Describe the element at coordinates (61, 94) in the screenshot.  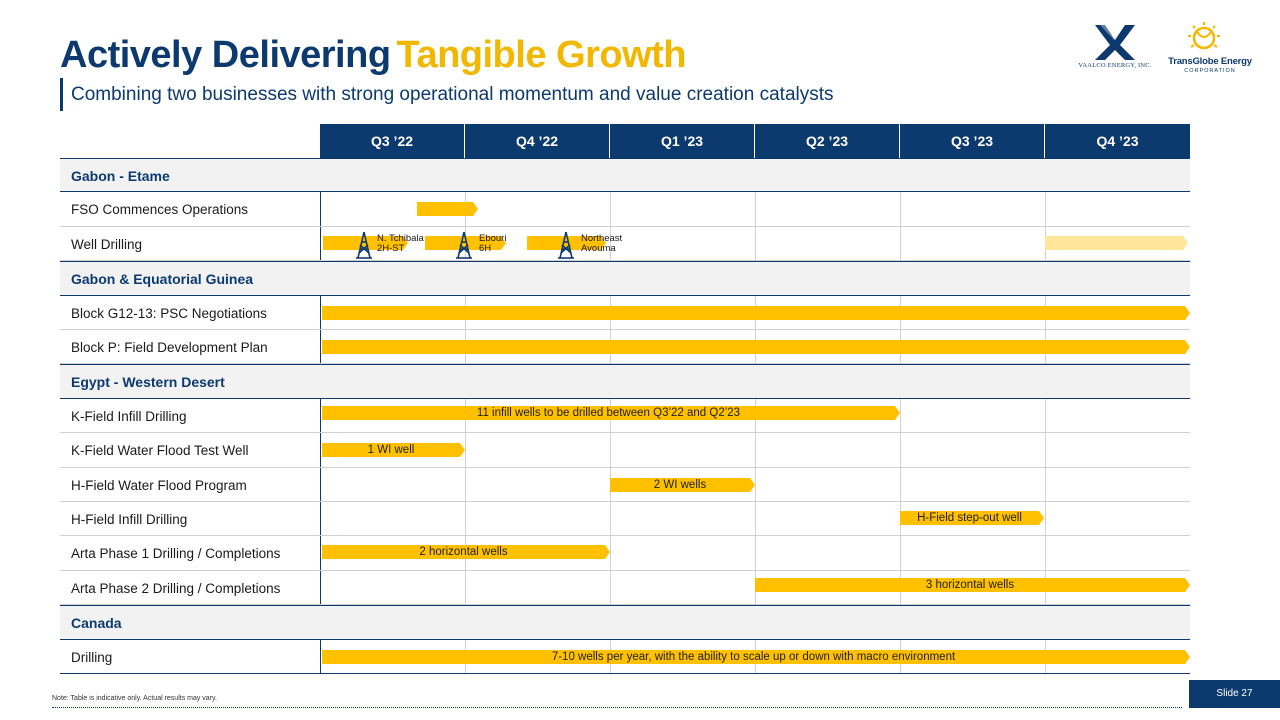
I see `subtitle-accent-bar` at that location.